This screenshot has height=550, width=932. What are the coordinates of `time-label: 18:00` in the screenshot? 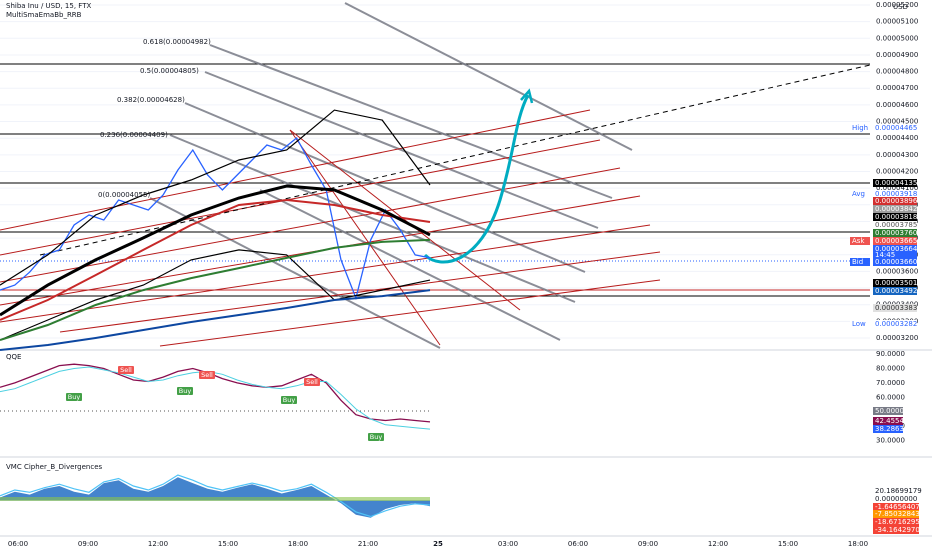 It's located at (298, 544).